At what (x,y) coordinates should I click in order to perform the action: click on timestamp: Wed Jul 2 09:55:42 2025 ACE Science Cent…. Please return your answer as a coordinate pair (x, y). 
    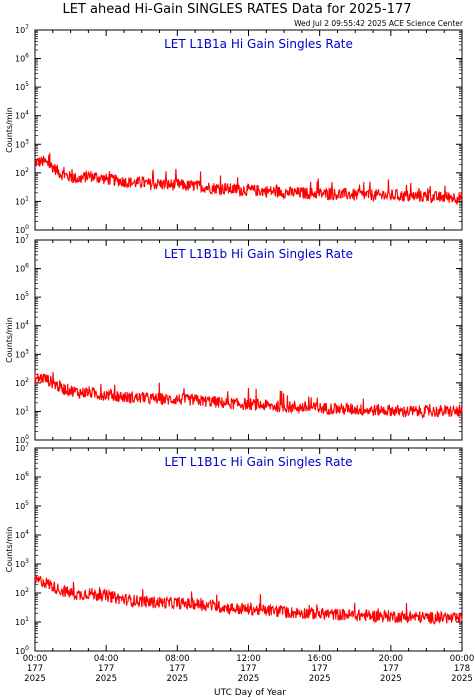
    Looking at the image, I should click on (379, 23).